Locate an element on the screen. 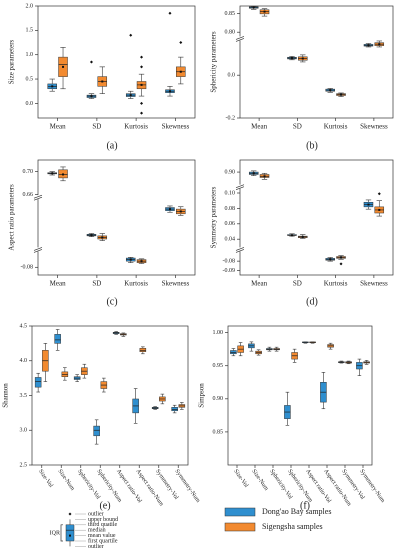 This screenshot has width=401, height=550. key-box is located at coordinates (70, 533).